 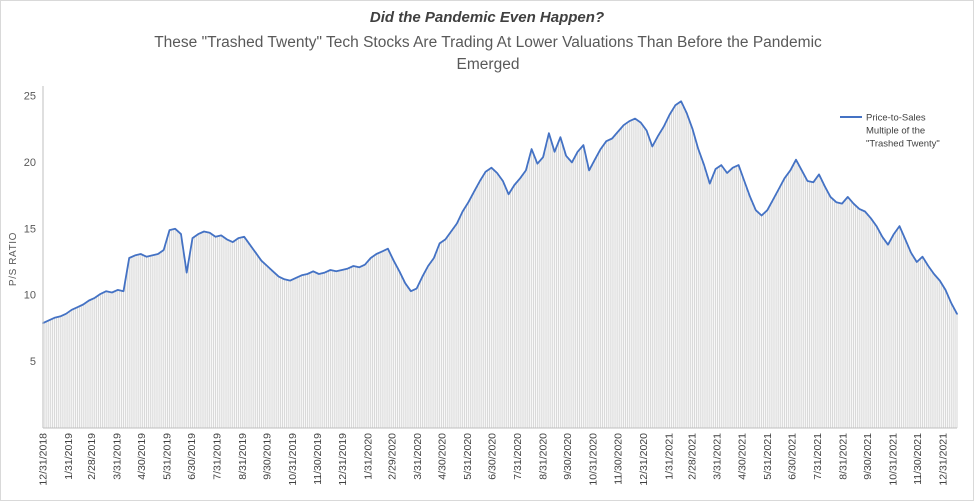 What do you see at coordinates (418, 456) in the screenshot?
I see `svg-text: 3/31/2020` at bounding box center [418, 456].